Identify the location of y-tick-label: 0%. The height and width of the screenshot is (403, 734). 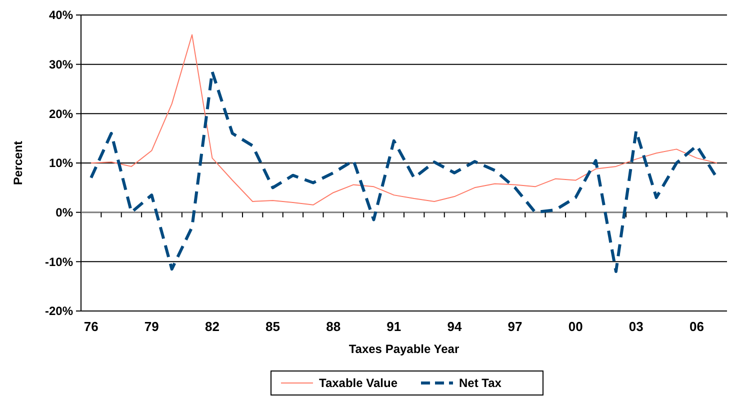
(65, 213).